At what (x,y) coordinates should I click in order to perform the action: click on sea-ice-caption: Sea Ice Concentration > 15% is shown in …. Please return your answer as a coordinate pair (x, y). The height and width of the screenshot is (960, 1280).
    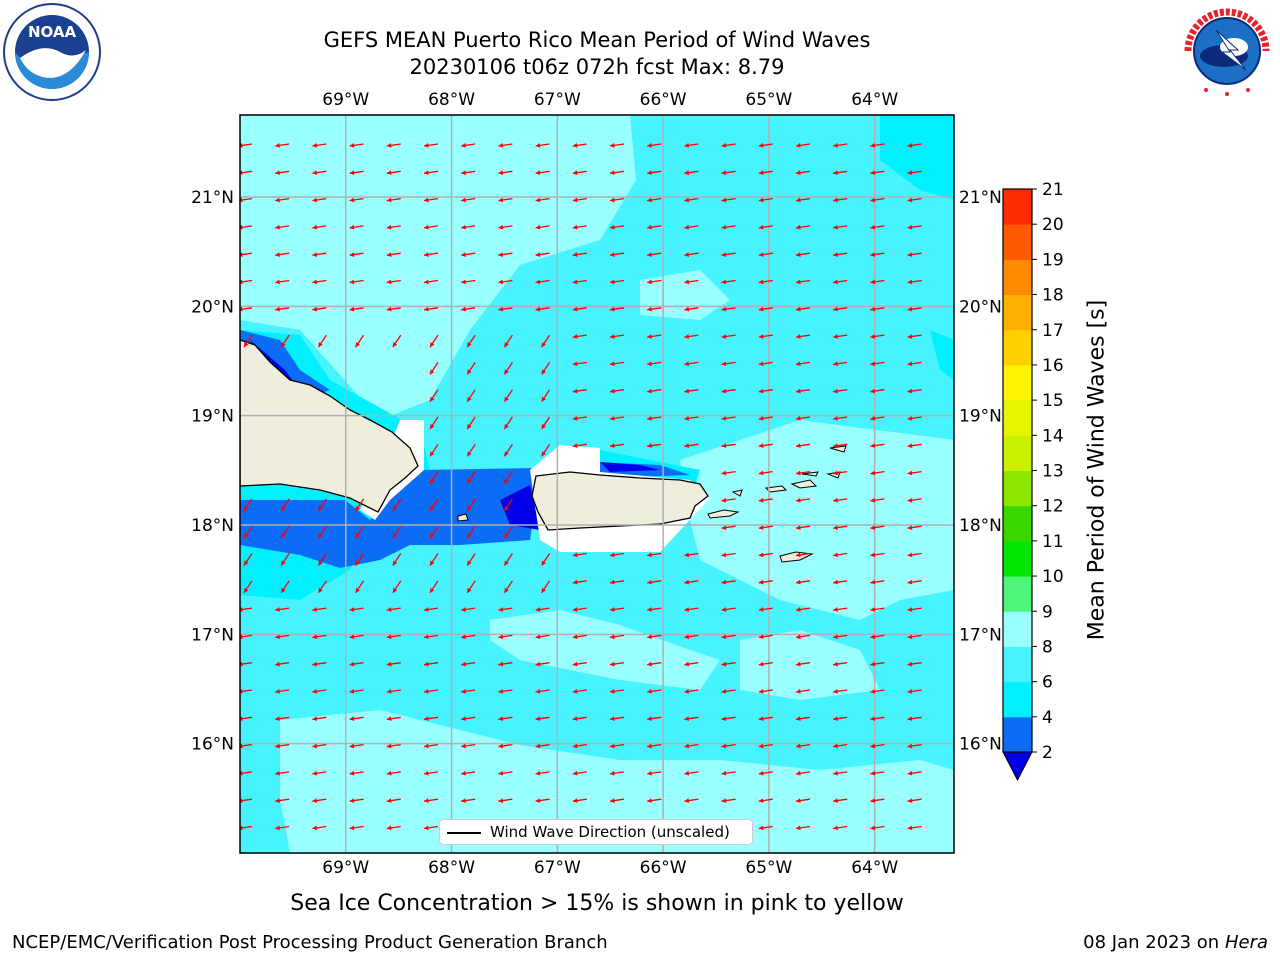
    Looking at the image, I should click on (597, 903).